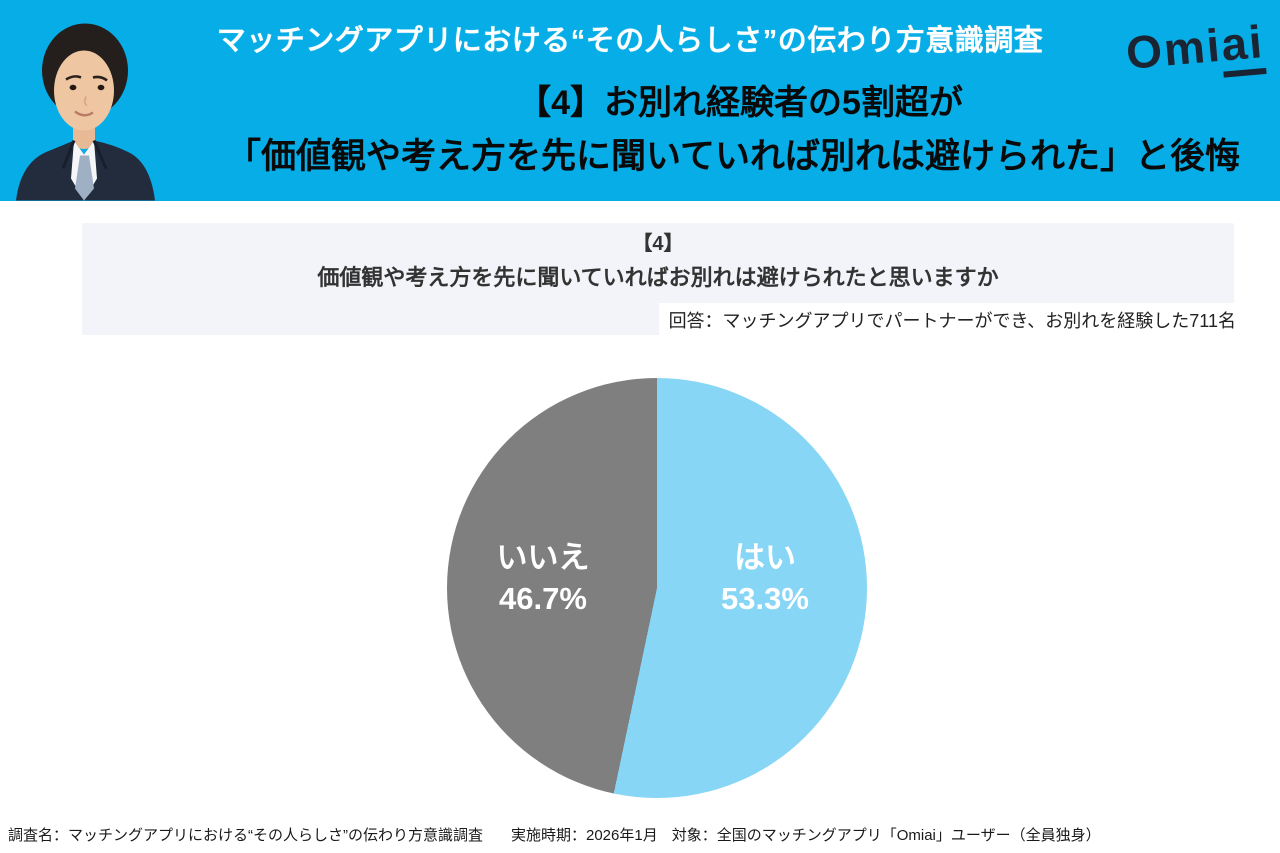 The image size is (1280, 853). What do you see at coordinates (630, 41) in the screenshot?
I see `survey-title: マッチングアプリにおける“その人らしさ”の伝わり方意識調査` at bounding box center [630, 41].